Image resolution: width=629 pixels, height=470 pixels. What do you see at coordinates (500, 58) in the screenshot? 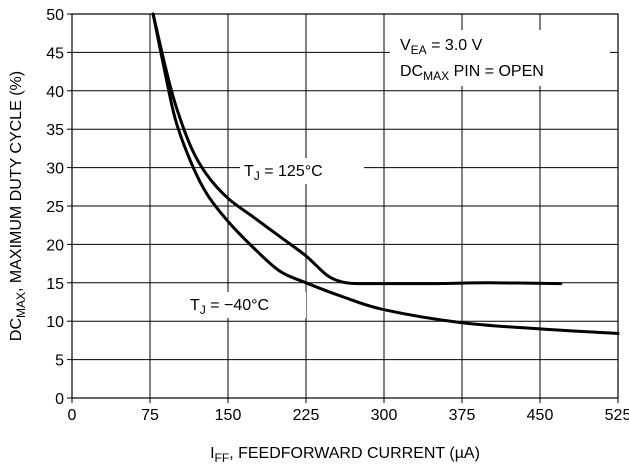
I see `annotation-bg-conditions` at bounding box center [500, 58].